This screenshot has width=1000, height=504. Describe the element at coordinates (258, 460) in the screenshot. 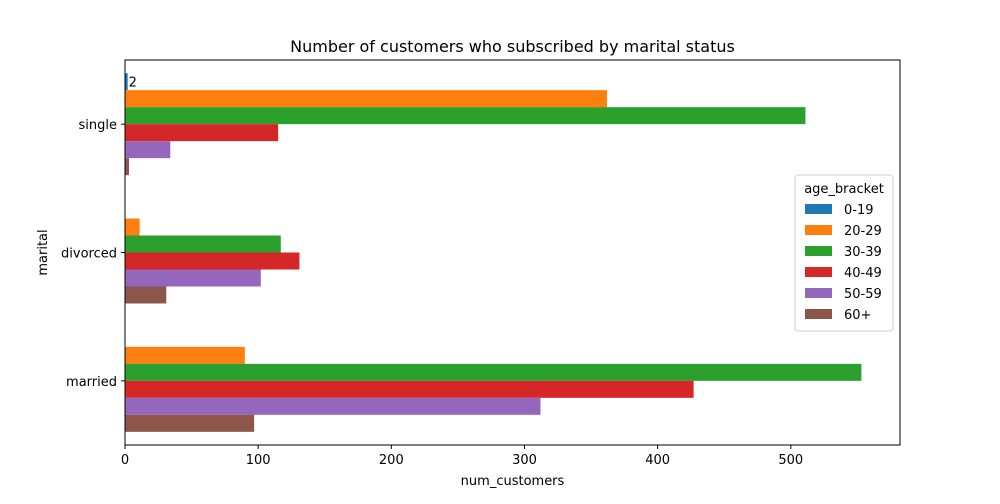

I see `x-tick-label: 100` at that location.